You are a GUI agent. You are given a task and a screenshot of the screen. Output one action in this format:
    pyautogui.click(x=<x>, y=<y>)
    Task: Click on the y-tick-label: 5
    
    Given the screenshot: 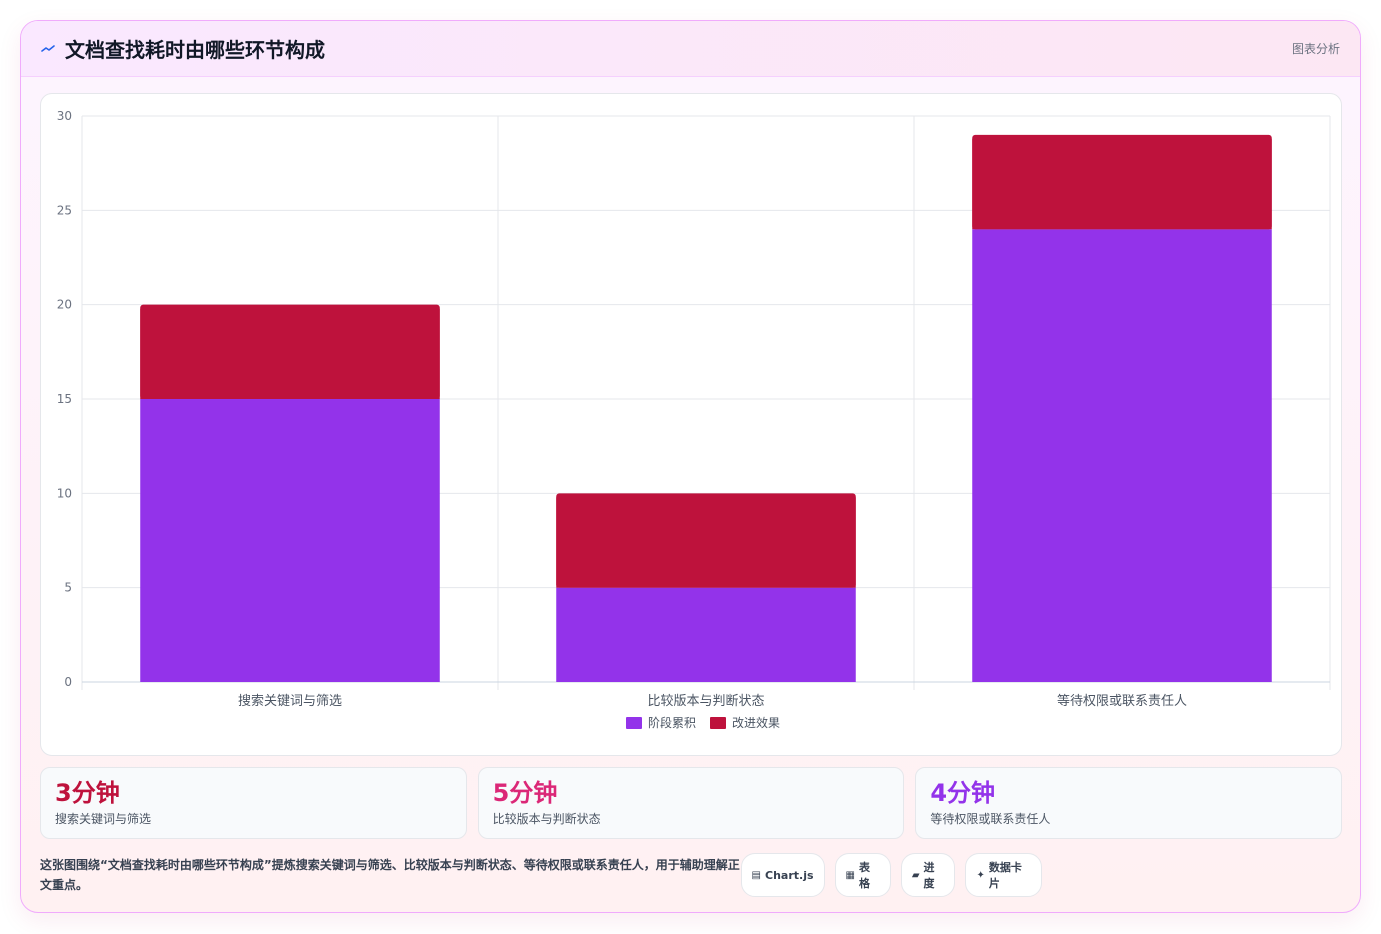 What is the action you would take?
    pyautogui.click(x=68, y=588)
    